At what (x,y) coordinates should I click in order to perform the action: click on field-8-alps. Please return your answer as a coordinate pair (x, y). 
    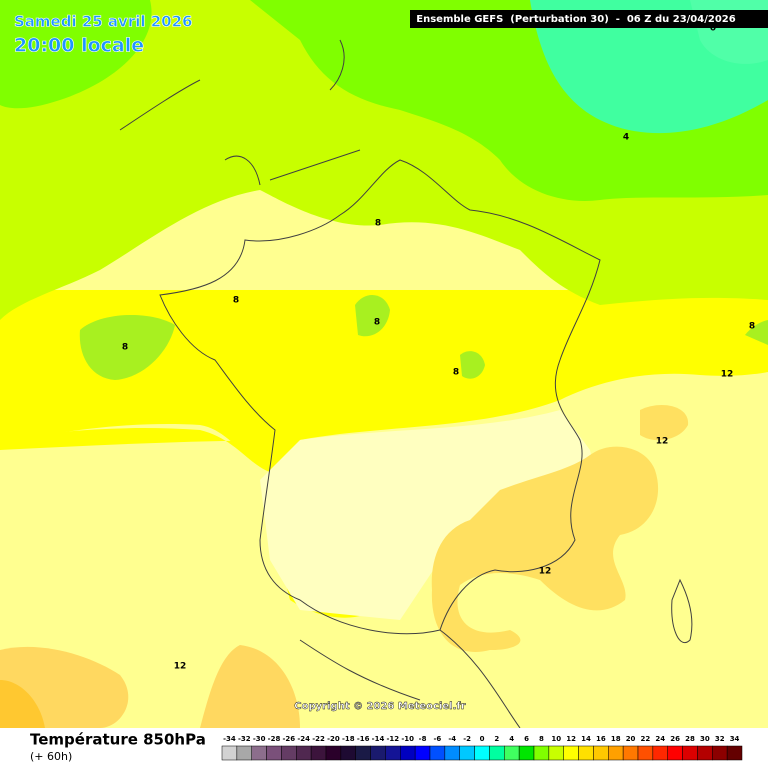
    Looking at the image, I should click on (756, 332).